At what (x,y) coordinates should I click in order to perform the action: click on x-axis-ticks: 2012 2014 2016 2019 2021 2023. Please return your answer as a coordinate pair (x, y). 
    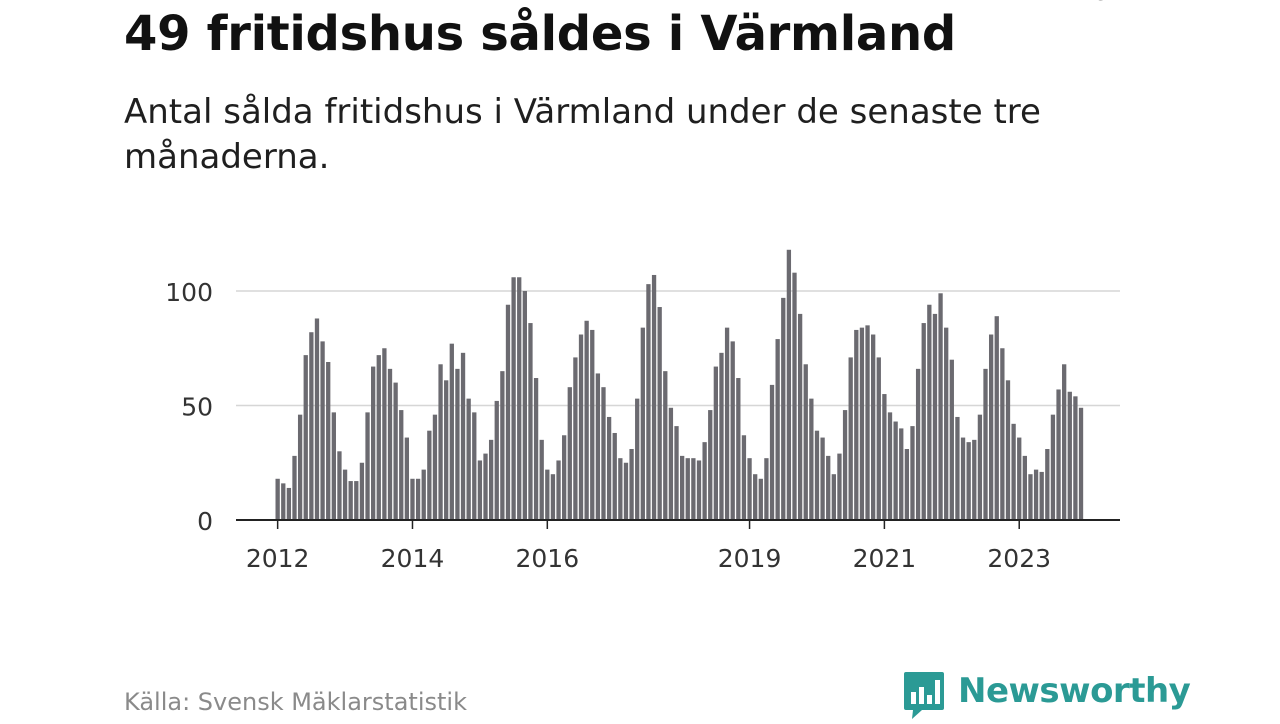
    Looking at the image, I should click on (648, 546).